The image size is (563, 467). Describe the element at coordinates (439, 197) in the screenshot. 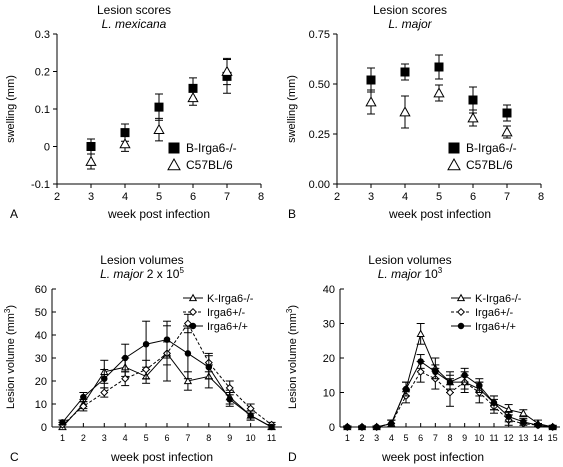

I see `panel-b-x-tick-label: 5` at that location.